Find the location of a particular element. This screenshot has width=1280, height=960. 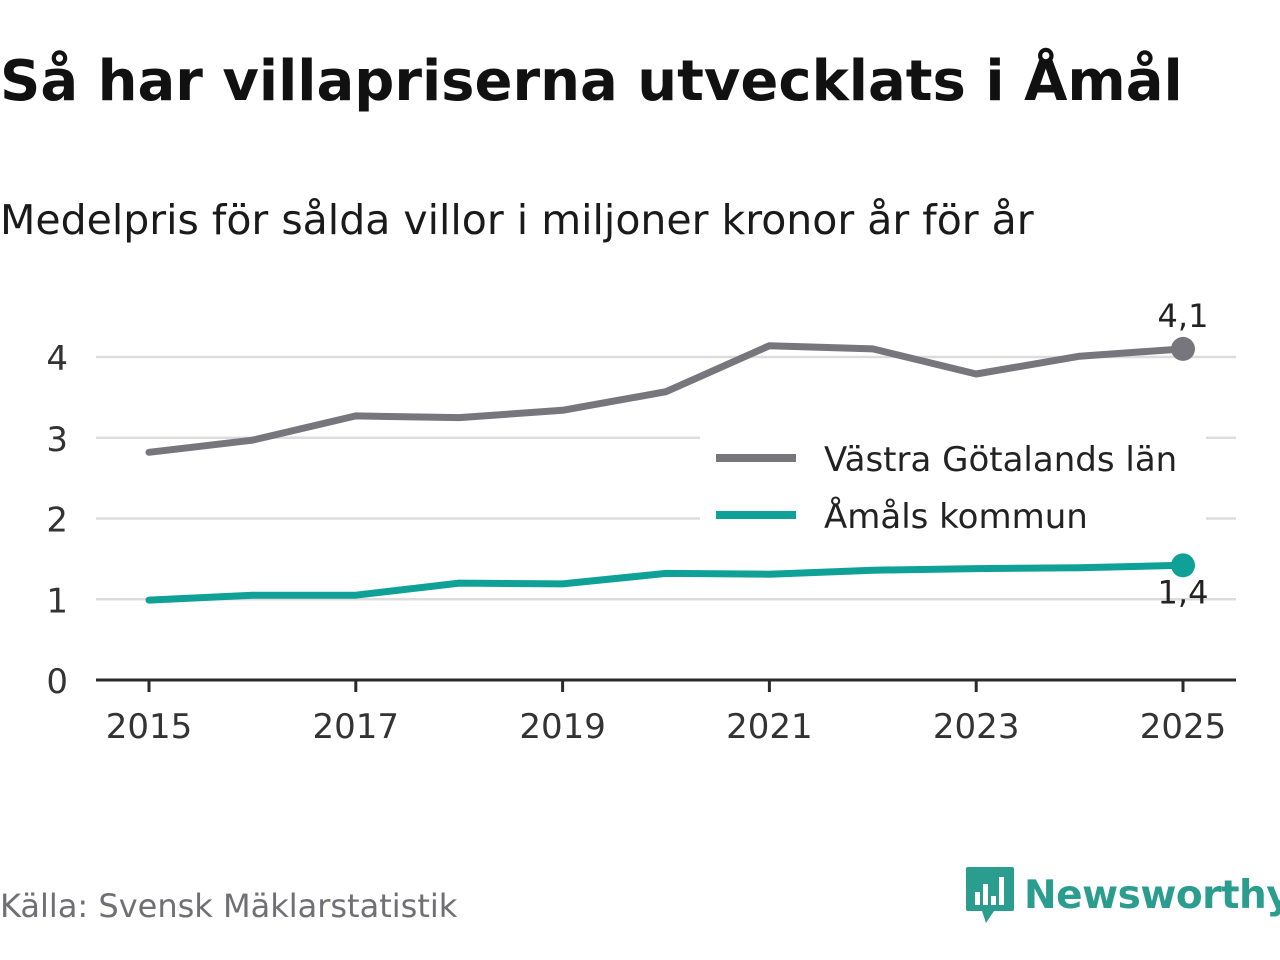

series-line-vastra-gotaland is located at coordinates (666, 399).